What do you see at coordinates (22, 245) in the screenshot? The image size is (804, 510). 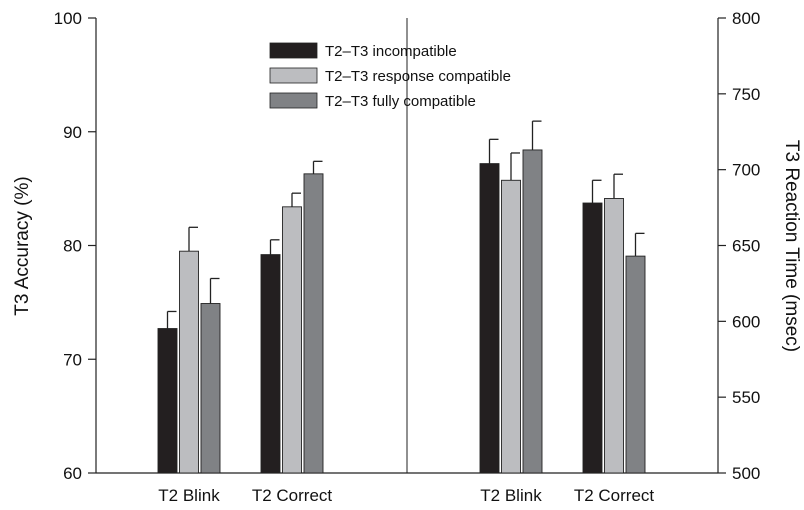 I see `left-axis-title: T3 Accuracy (%)` at bounding box center [22, 245].